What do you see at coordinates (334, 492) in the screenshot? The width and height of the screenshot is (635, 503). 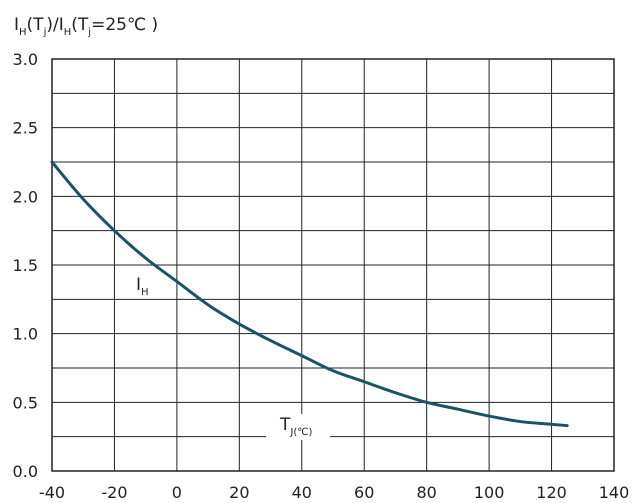 I see `x-tick-labels: -40 -20 0 20 40 60 80 100 120 140` at bounding box center [334, 492].